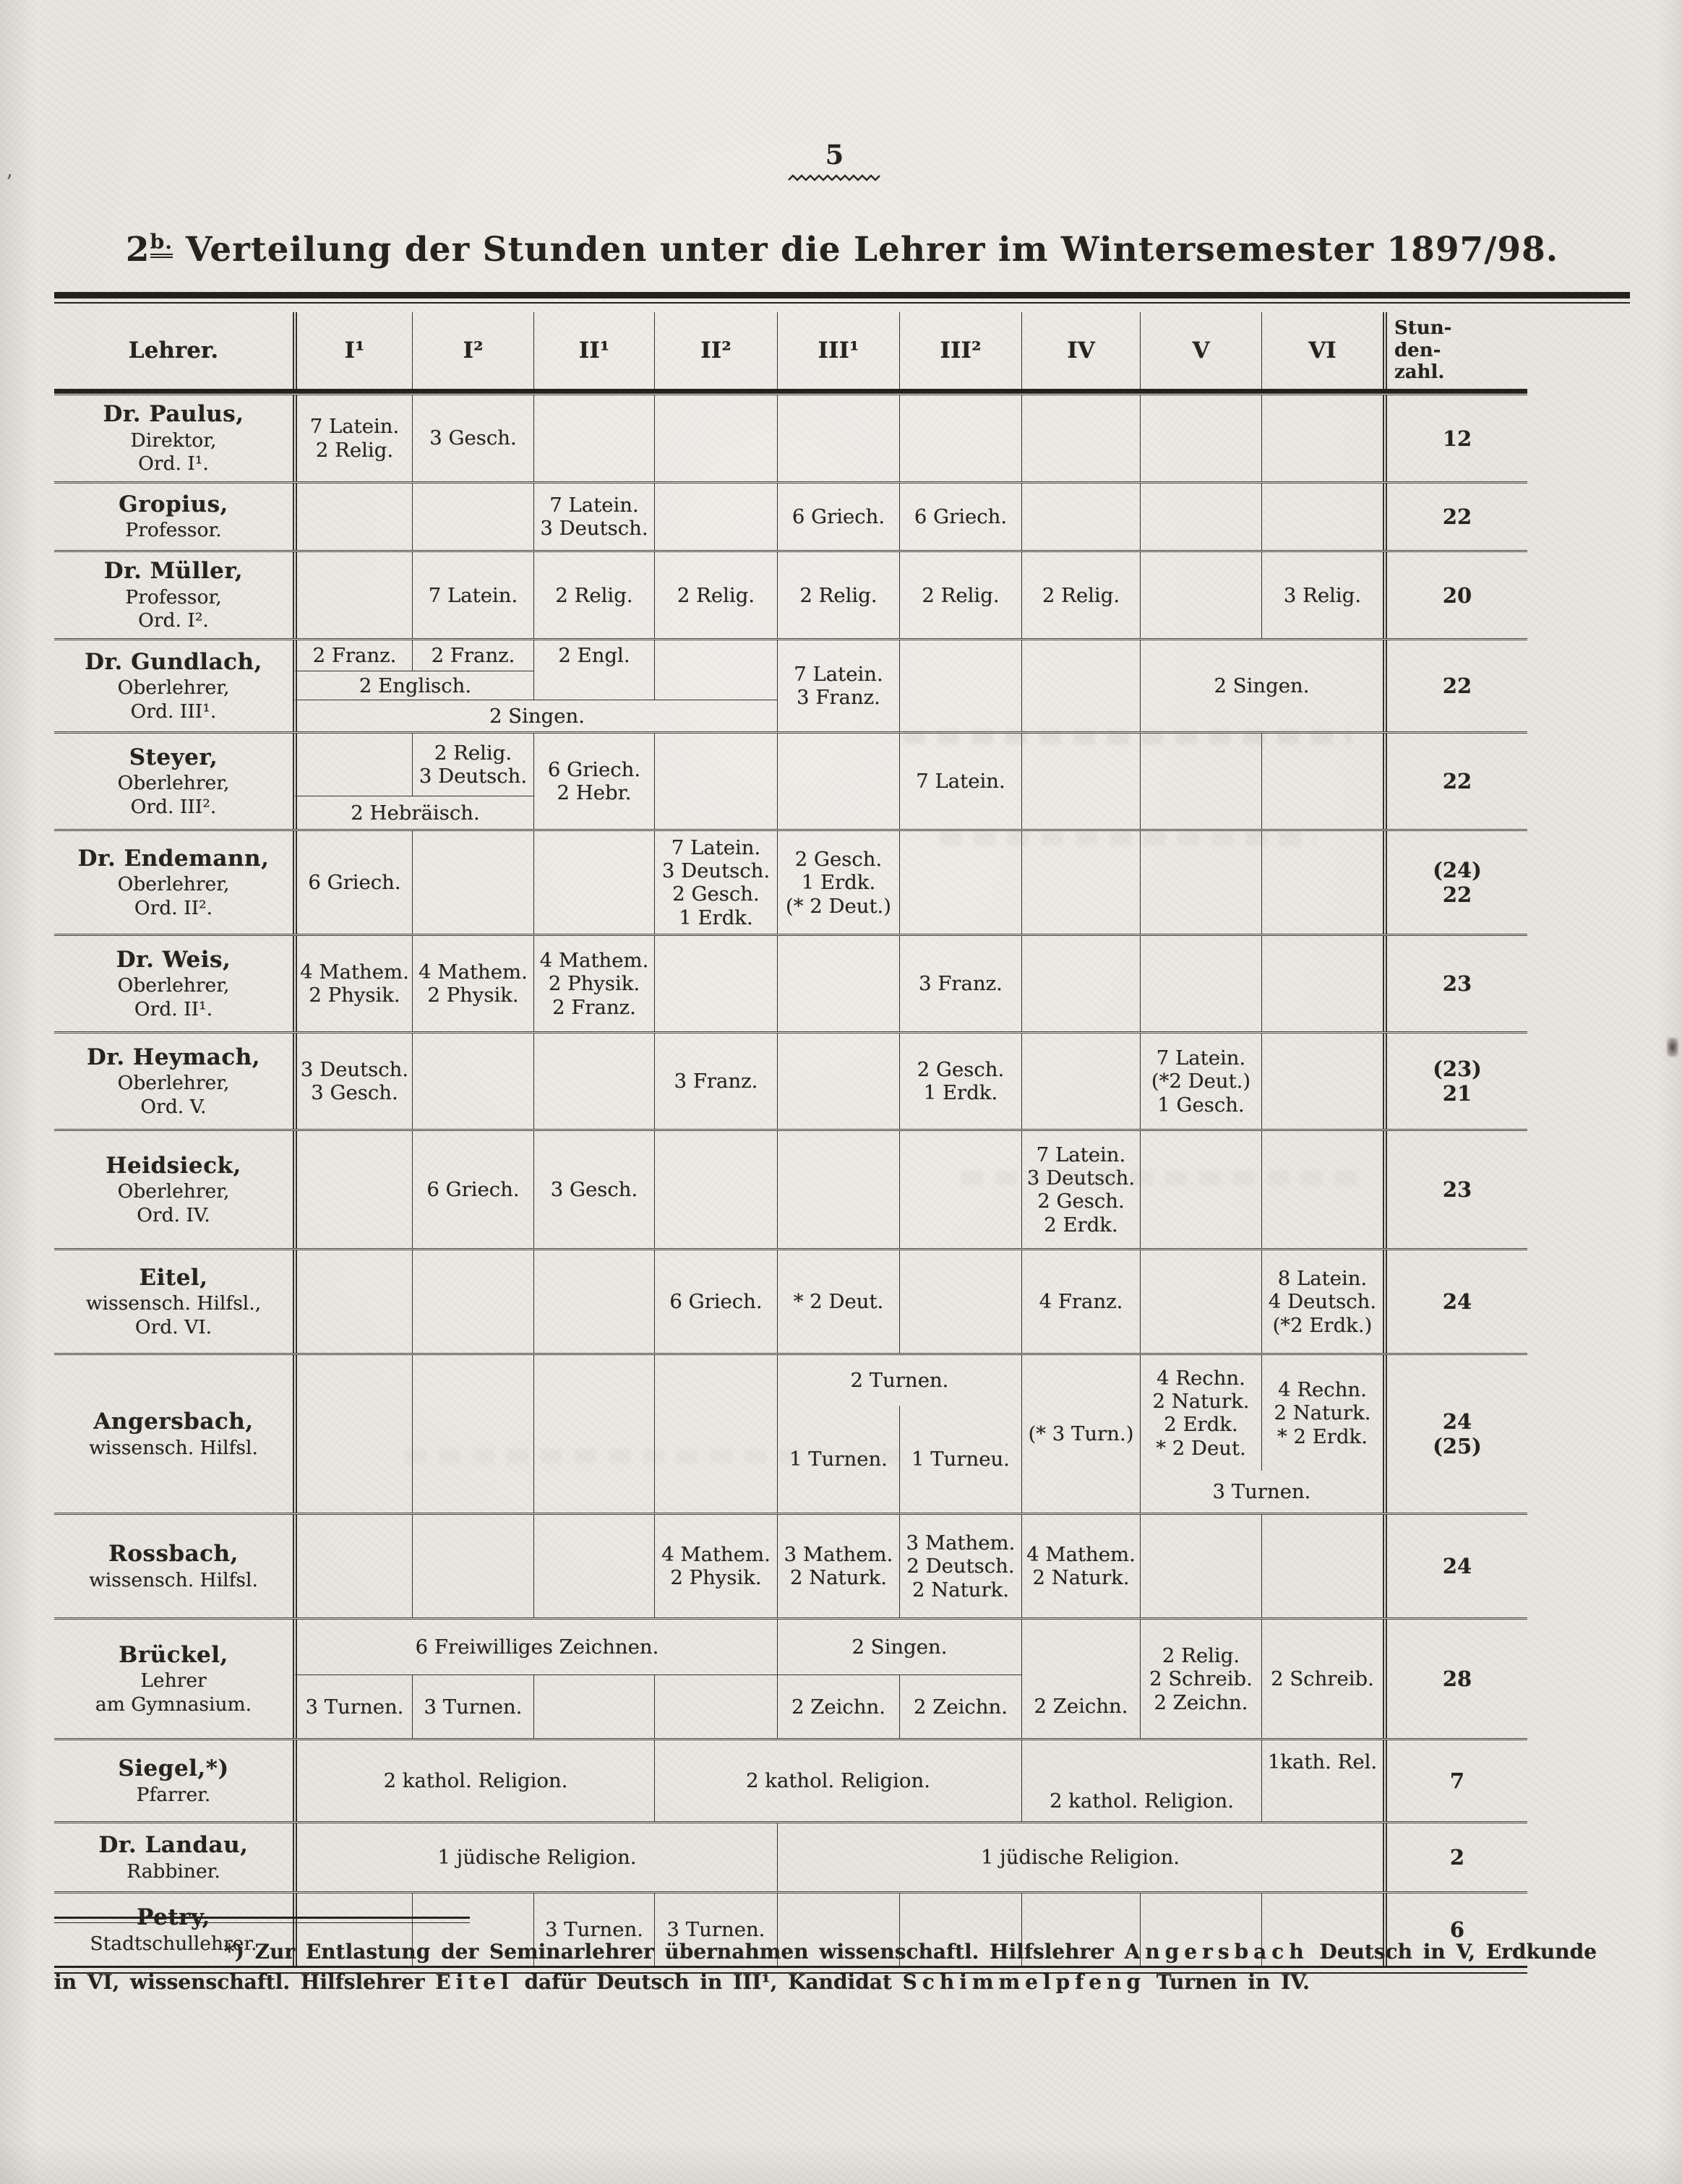  I want to click on table-cell-span: 1 jüdische Religion., so click(535, 1857).